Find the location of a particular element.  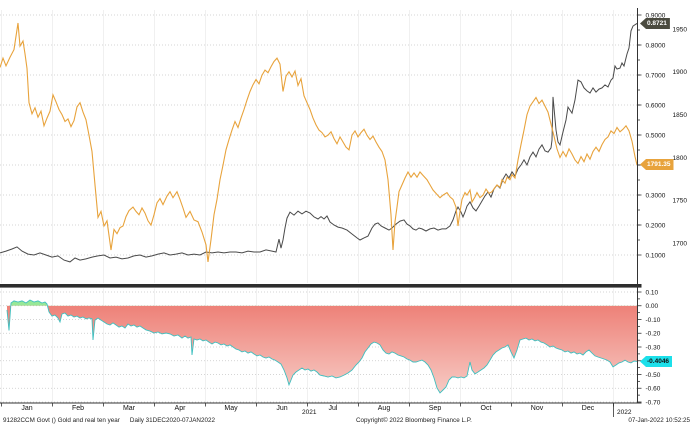

gold-axis-tick-label: 1750 is located at coordinates (680, 201).